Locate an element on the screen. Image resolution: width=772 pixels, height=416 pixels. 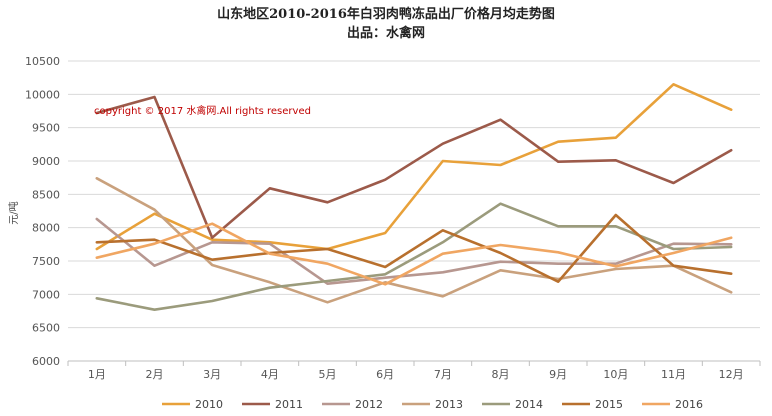
y-tick-label: 6000 is located at coordinates (46, 361).